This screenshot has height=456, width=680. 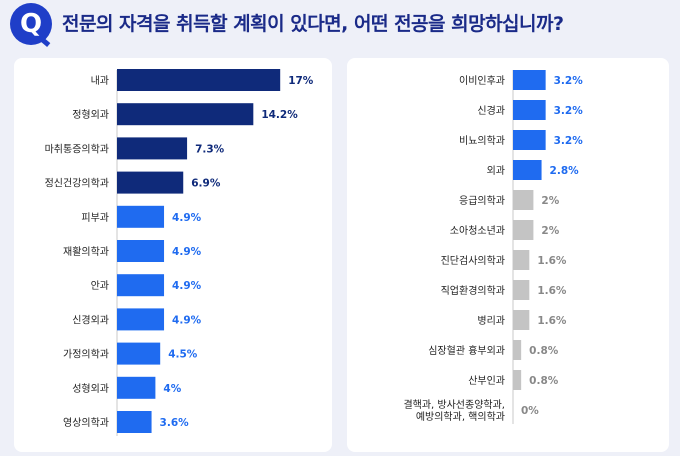 I want to click on value-label: 4.5%, so click(x=183, y=355).